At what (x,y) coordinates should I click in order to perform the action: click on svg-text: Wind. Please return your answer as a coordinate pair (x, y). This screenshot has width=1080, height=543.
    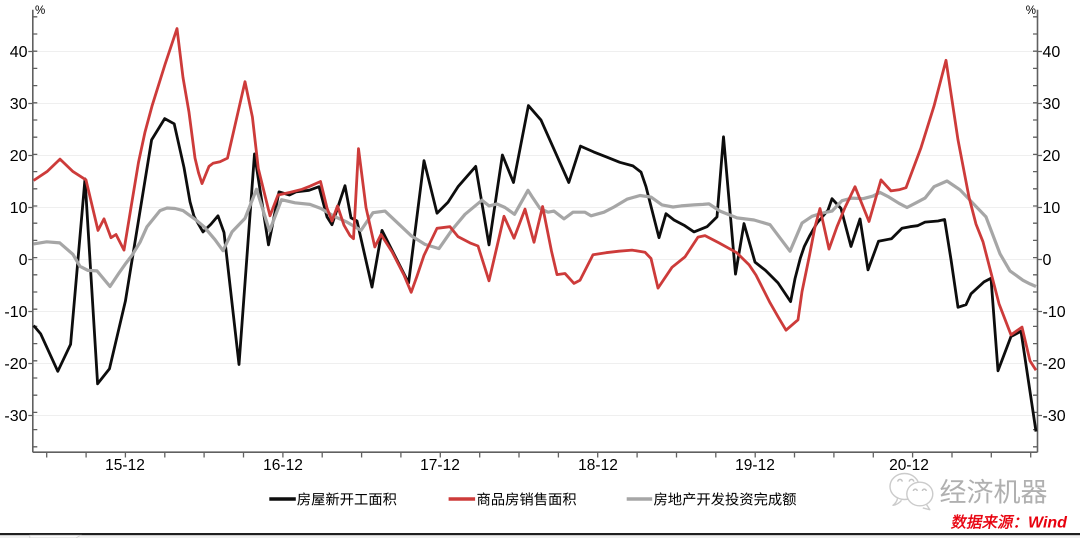
    Looking at the image, I should click on (1048, 523).